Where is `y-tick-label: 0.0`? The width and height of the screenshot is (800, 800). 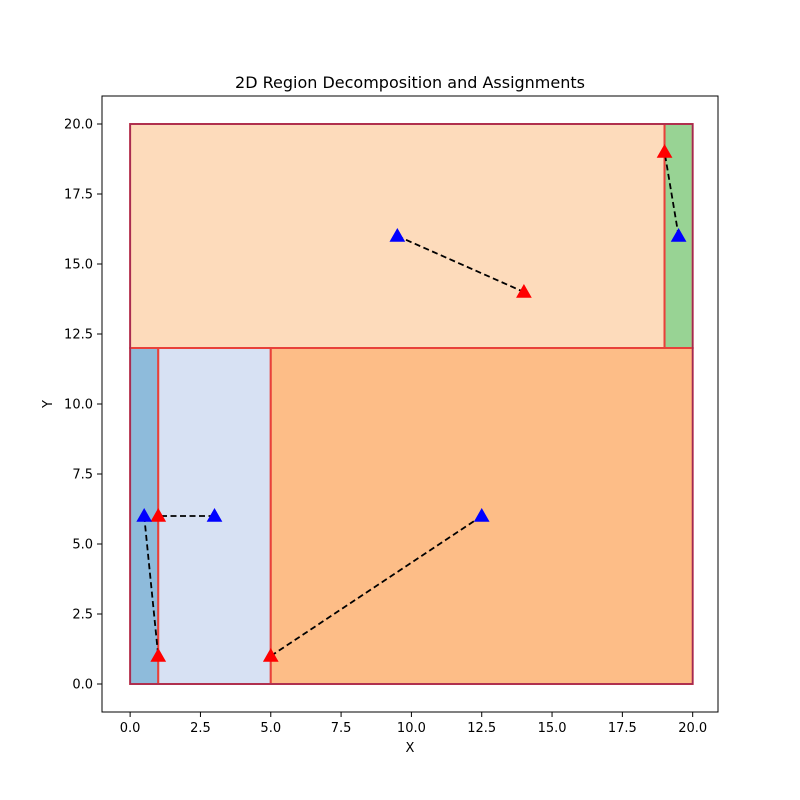 y-tick-label: 0.0 is located at coordinates (82, 685).